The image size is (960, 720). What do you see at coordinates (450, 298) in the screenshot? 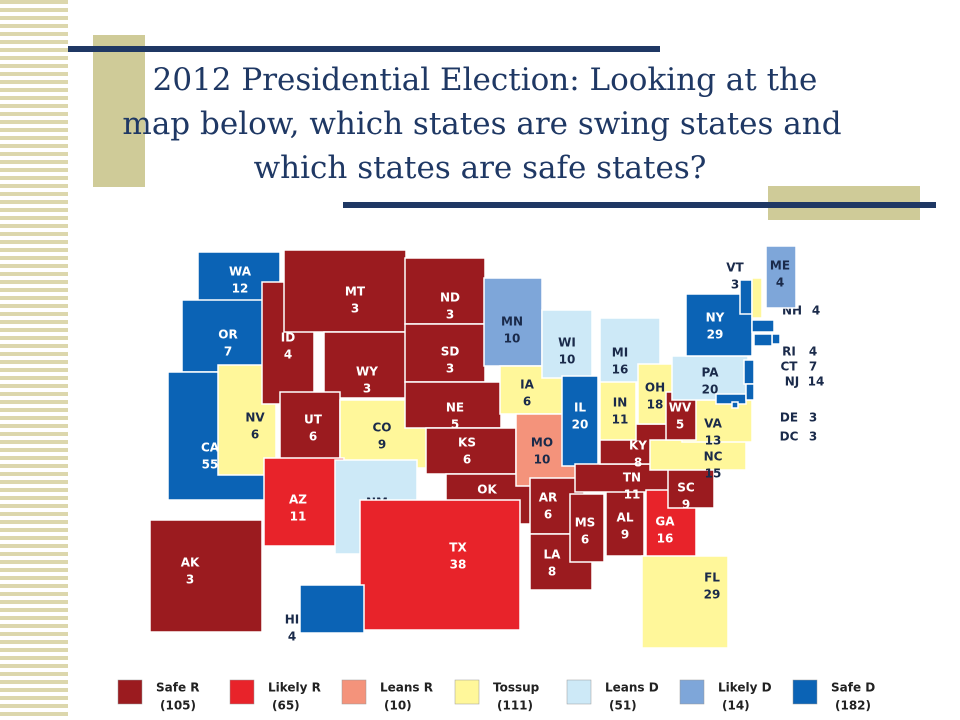
I see `state-abbr: ND` at bounding box center [450, 298].